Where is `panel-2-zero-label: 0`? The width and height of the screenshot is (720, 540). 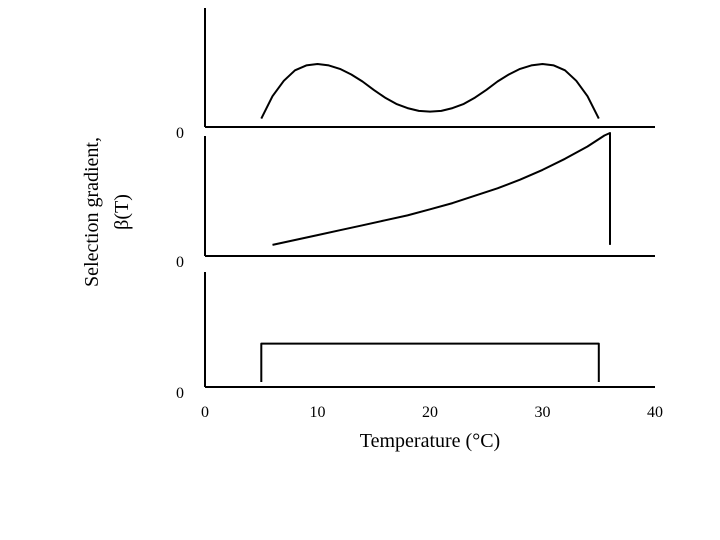
panel-2-zero-label: 0 is located at coordinates (180, 262).